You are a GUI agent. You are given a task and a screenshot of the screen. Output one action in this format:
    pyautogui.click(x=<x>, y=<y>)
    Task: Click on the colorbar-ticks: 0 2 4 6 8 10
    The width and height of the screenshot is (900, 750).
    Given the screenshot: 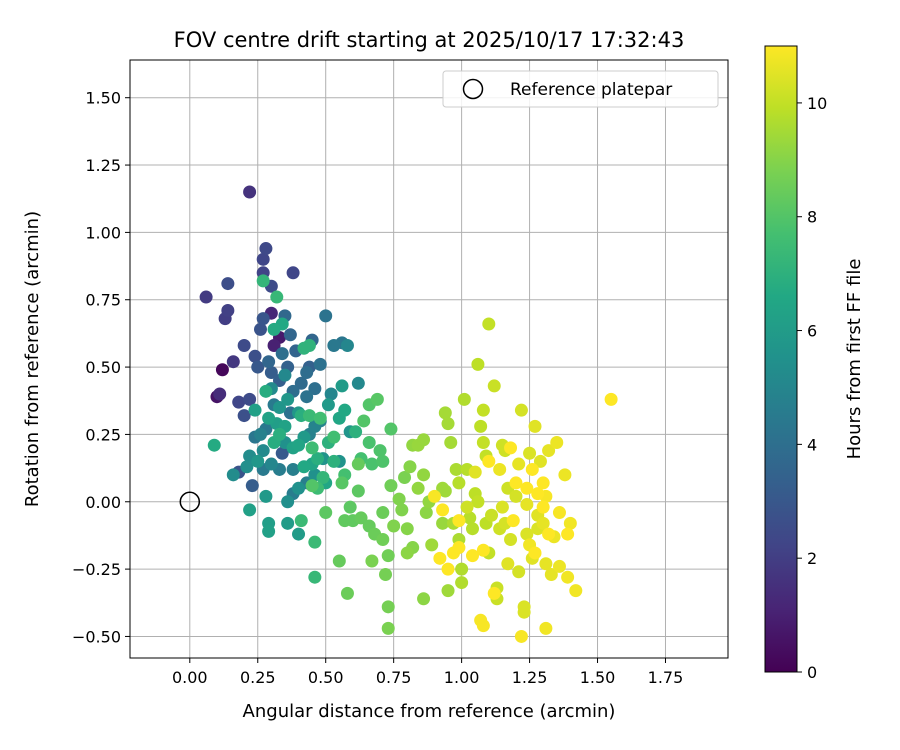 What is the action you would take?
    pyautogui.click(x=812, y=388)
    